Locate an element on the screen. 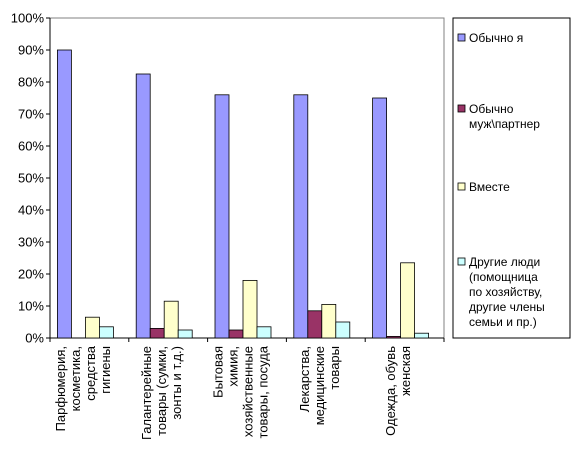 This screenshot has height=458, width=580. category-label-line: женская is located at coordinates (405, 371).